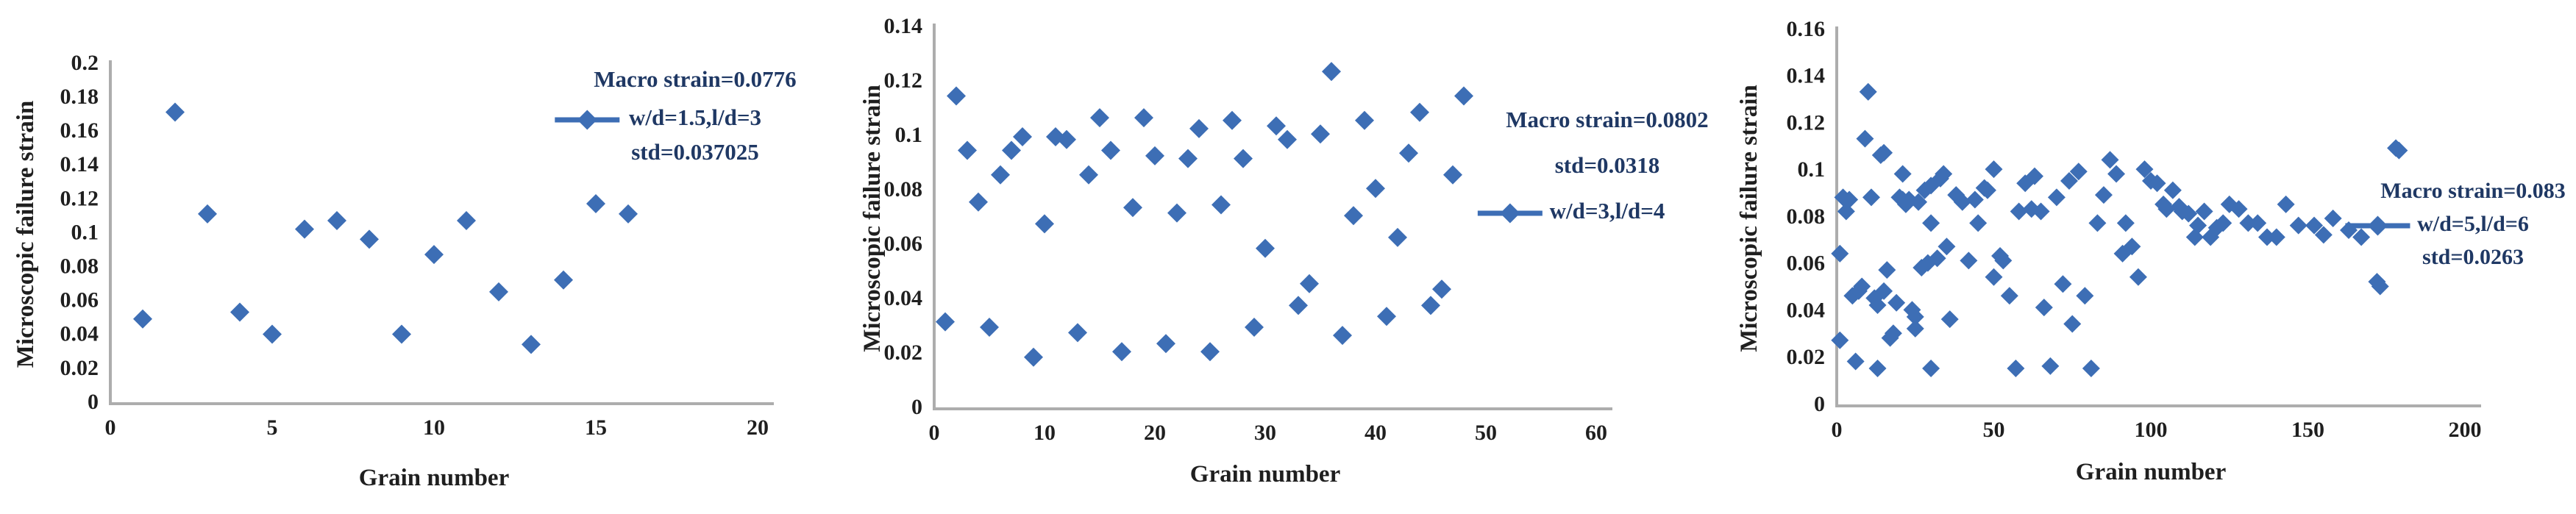 The height and width of the screenshot is (514, 2576). Describe the element at coordinates (1510, 214) in the screenshot. I see `legend-marker-icon` at that location.